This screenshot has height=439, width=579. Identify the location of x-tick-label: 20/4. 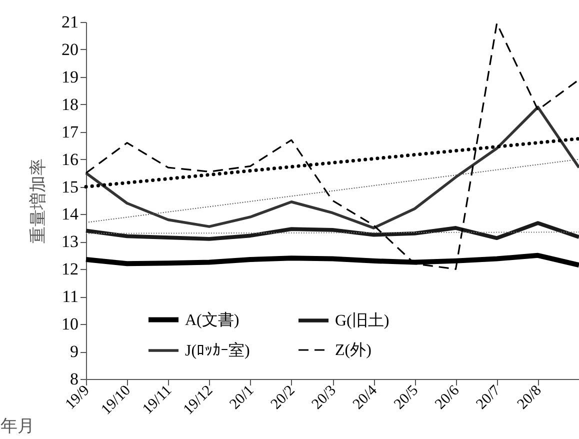
(365, 397).